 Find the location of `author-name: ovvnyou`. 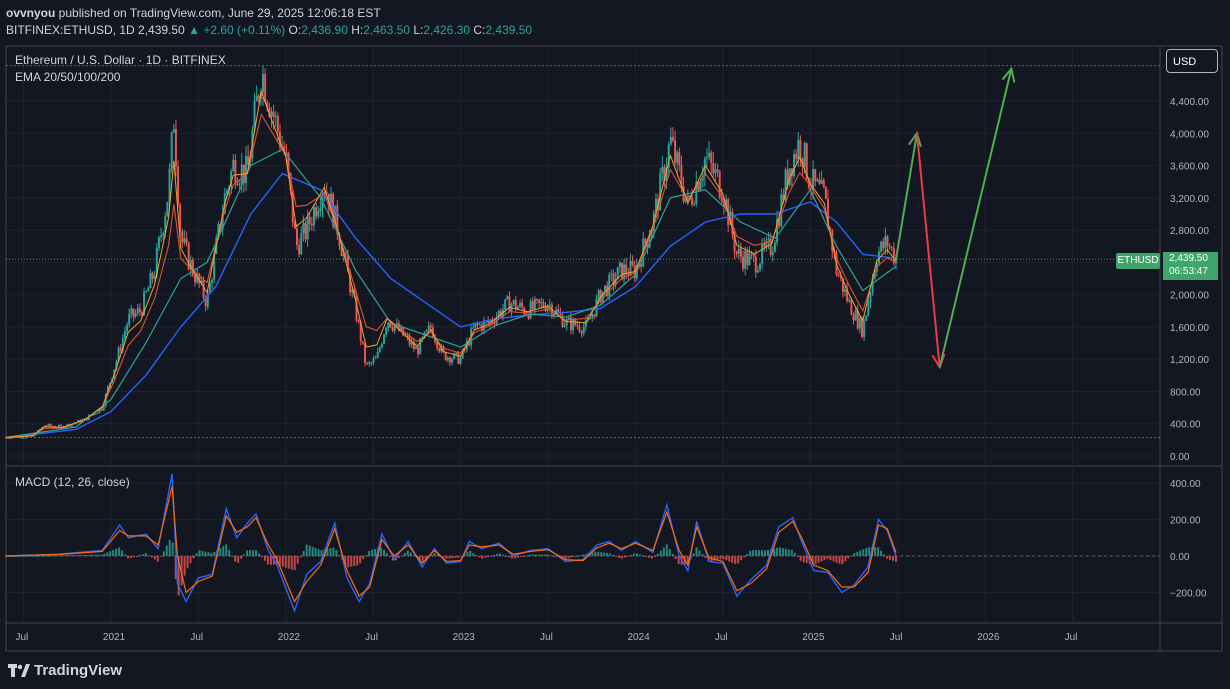

author-name: ovvnyou is located at coordinates (31, 13).